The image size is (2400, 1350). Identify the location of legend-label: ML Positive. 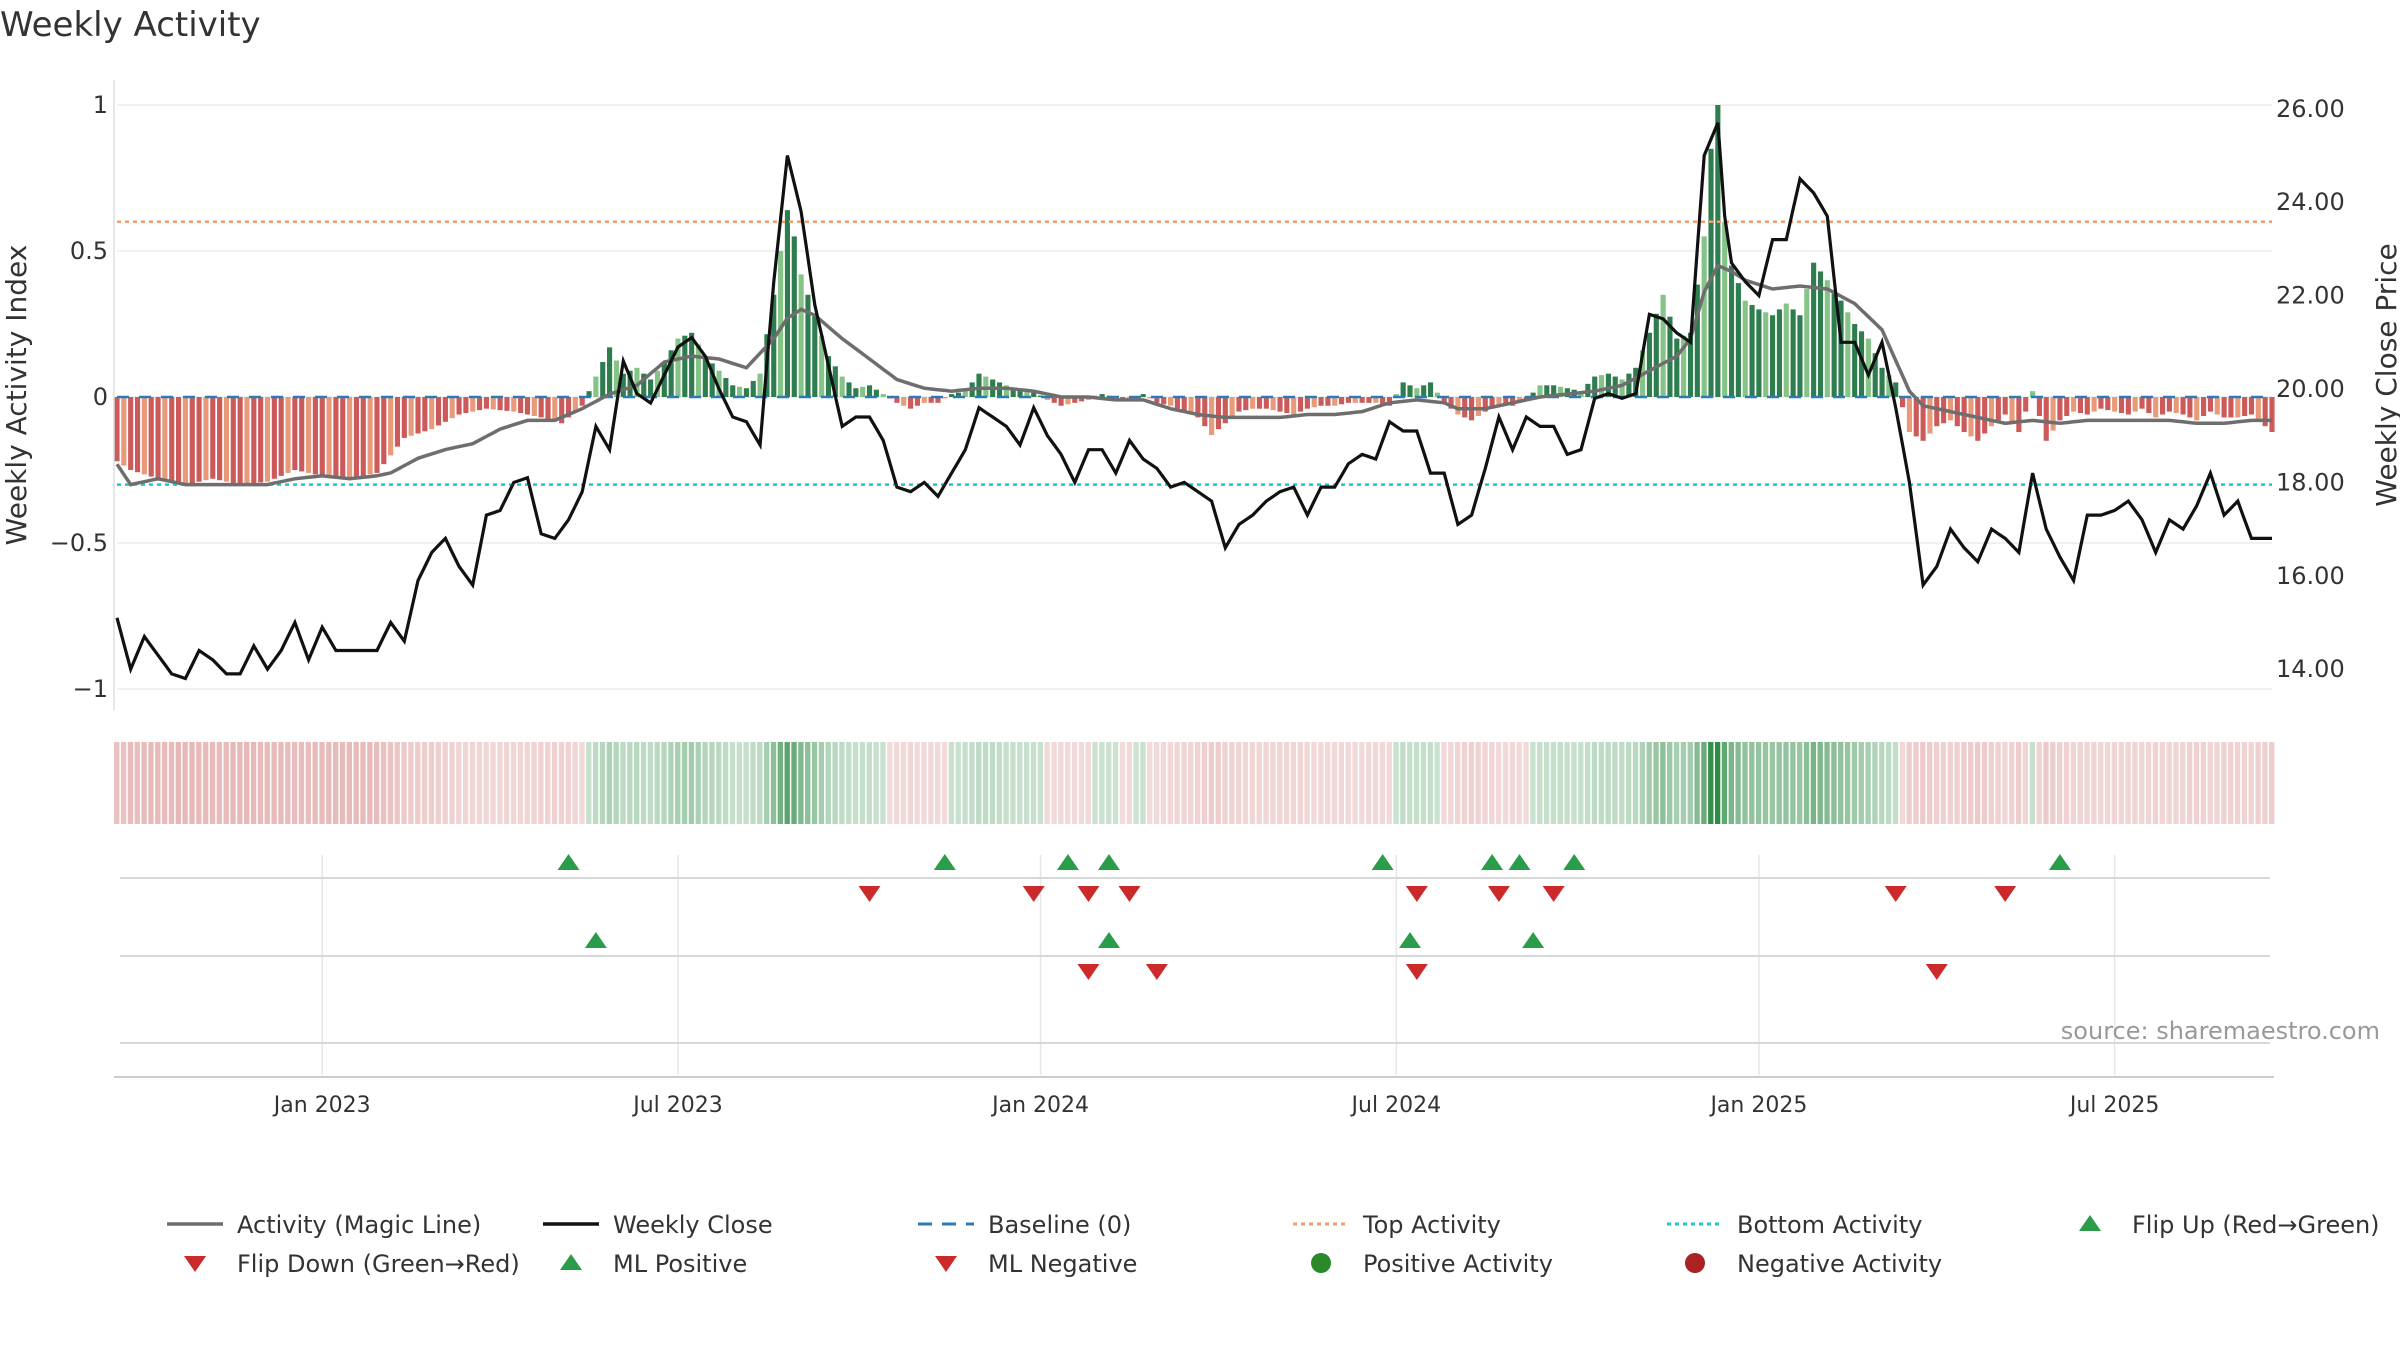
(680, 1264).